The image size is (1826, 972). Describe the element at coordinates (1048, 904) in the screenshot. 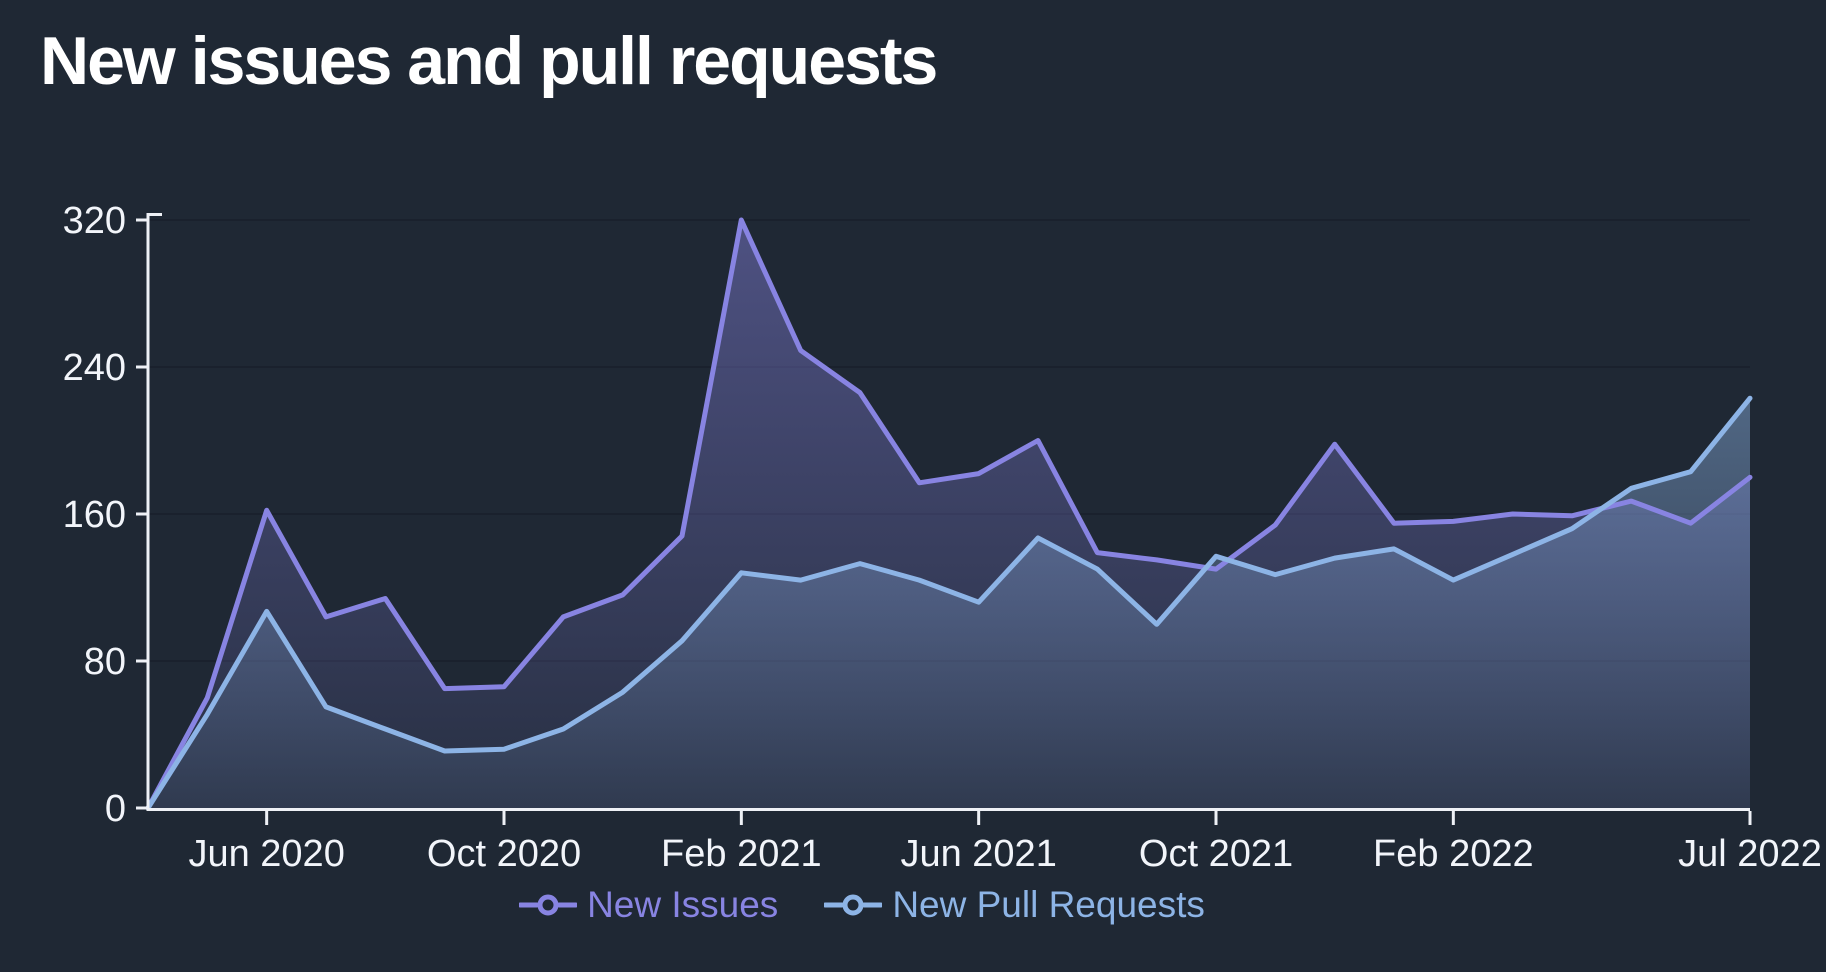

I see `legend-label-new-pull-requests: New Pull Requests` at that location.